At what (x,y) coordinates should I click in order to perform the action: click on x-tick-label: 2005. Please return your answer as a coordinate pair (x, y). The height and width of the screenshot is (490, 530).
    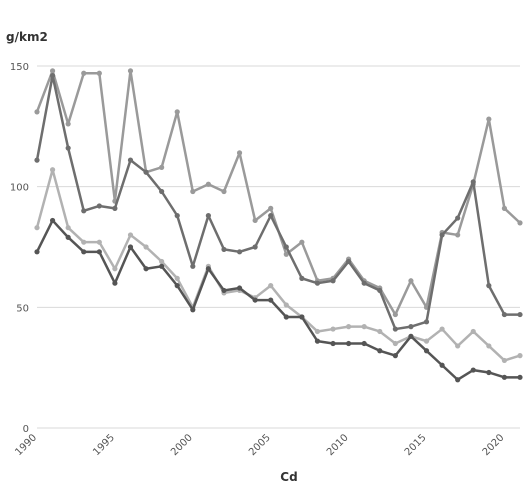
    Looking at the image, I should click on (260, 445).